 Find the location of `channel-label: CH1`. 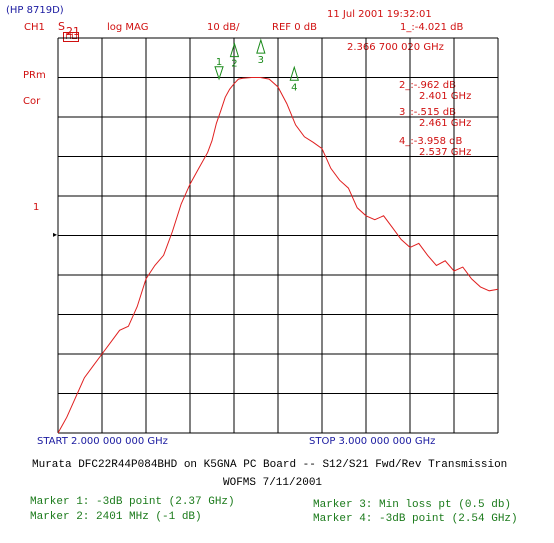

channel-label: CH1 is located at coordinates (34, 27).